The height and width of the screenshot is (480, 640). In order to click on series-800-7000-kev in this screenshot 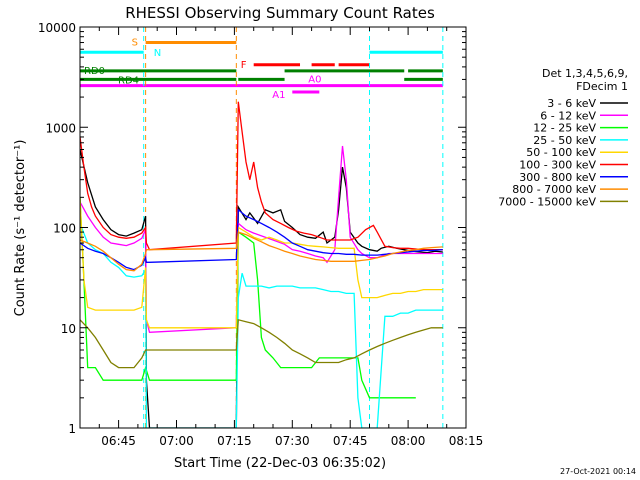, I will do `click(261, 251)`.